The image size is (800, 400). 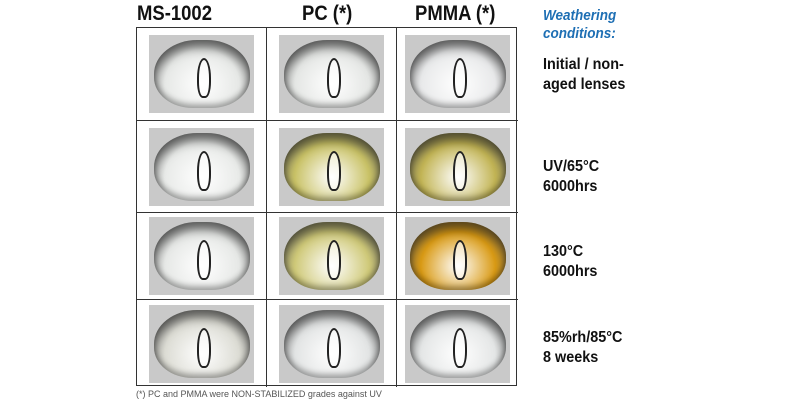 What do you see at coordinates (174, 13) in the screenshot?
I see `column-header-ms1002: MS-1002` at bounding box center [174, 13].